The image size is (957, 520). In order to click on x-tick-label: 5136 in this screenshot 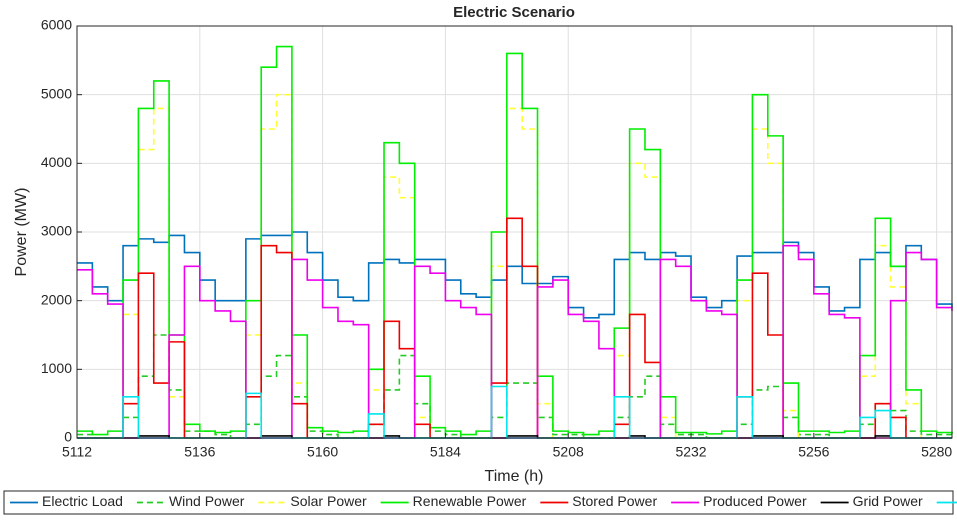, I will do `click(199, 452)`.